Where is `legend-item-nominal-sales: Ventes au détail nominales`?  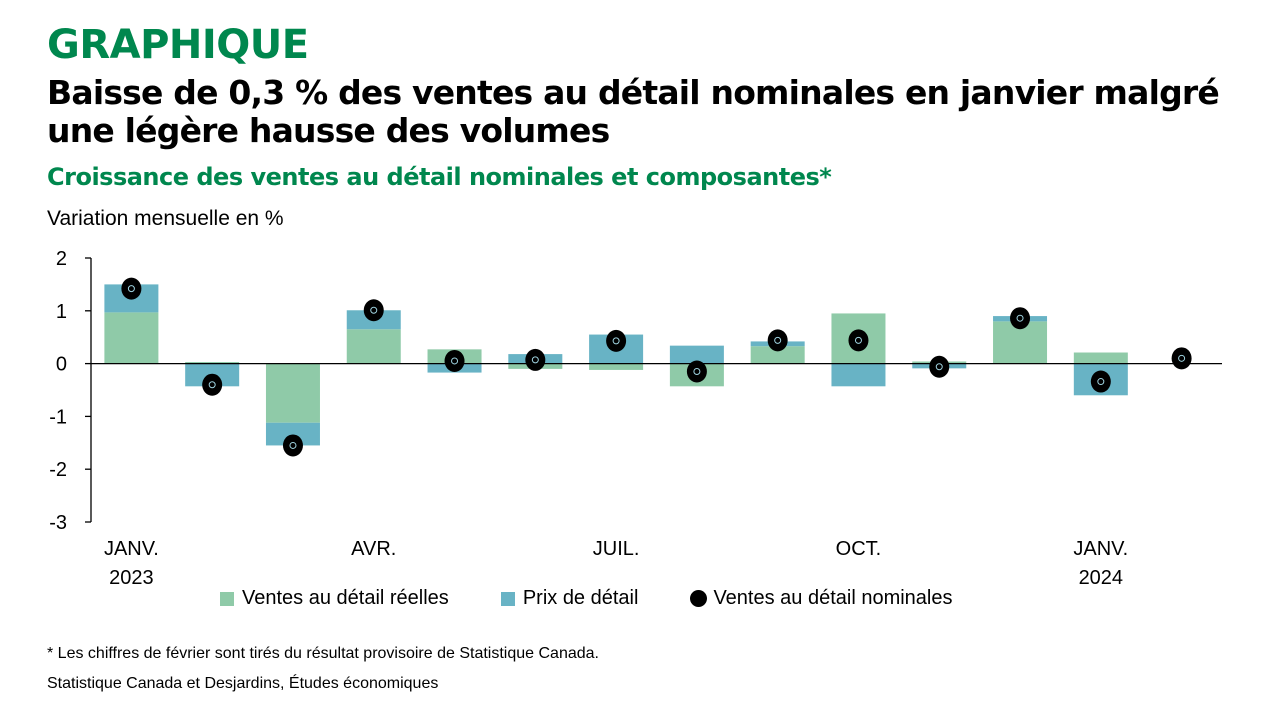
legend-item-nominal-sales: Ventes au détail nominales is located at coordinates (821, 598).